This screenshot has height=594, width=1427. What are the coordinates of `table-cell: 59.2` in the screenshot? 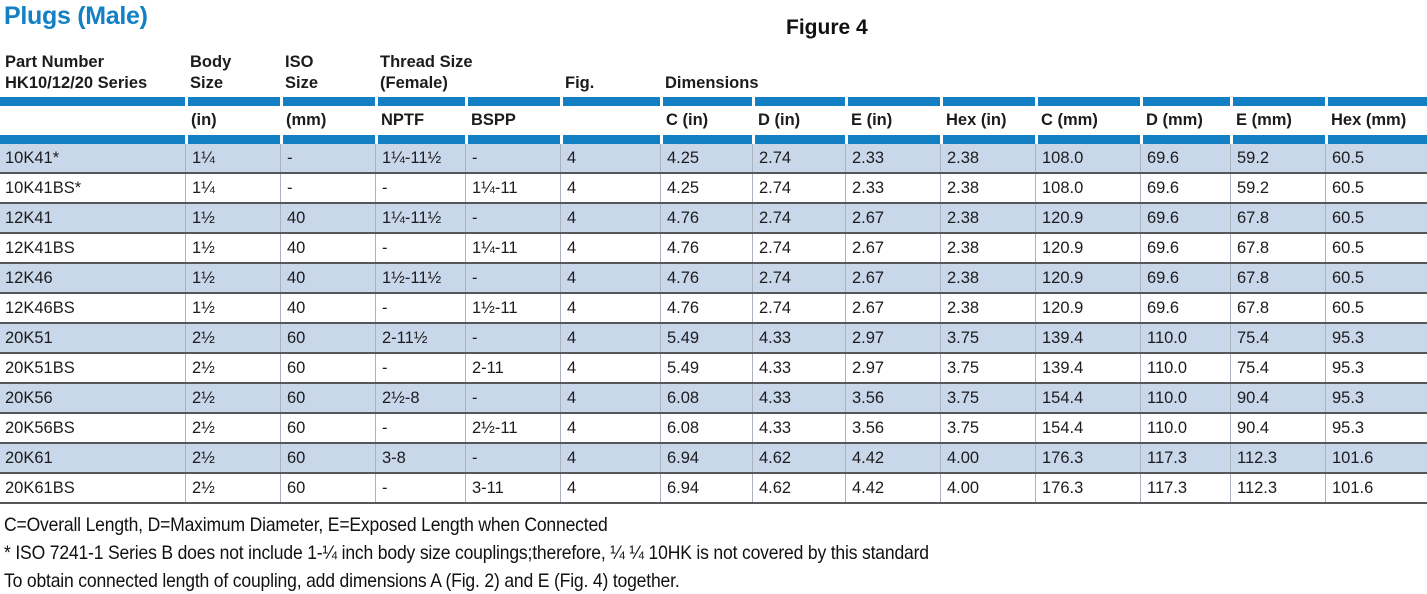 It's located at (1277, 188).